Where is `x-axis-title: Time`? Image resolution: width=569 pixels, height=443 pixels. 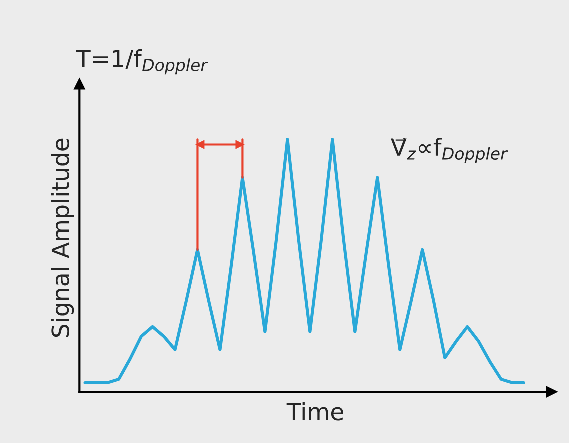 x-axis-title: Time is located at coordinates (315, 411).